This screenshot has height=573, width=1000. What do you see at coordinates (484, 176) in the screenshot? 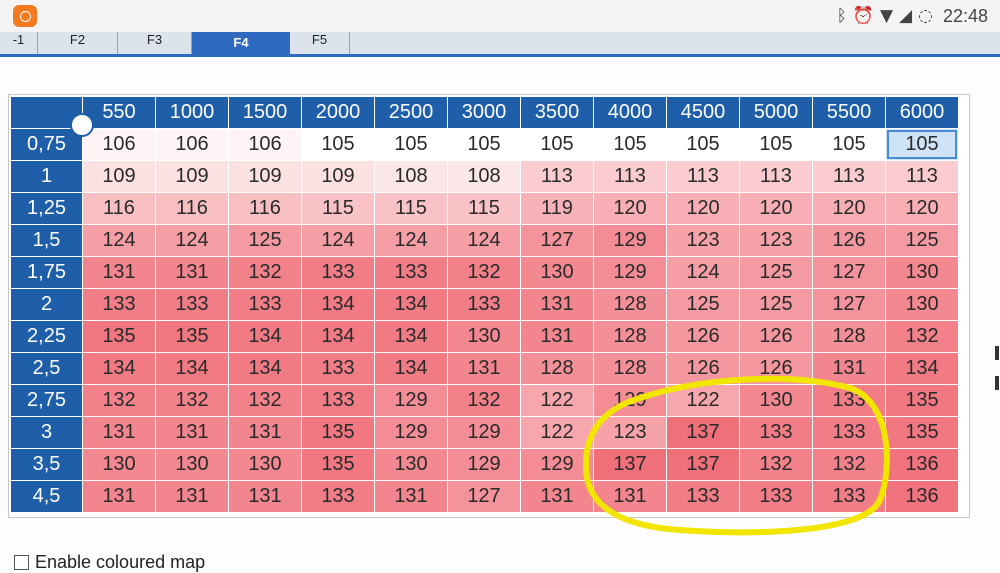
I see `map-cell: 108` at bounding box center [484, 176].